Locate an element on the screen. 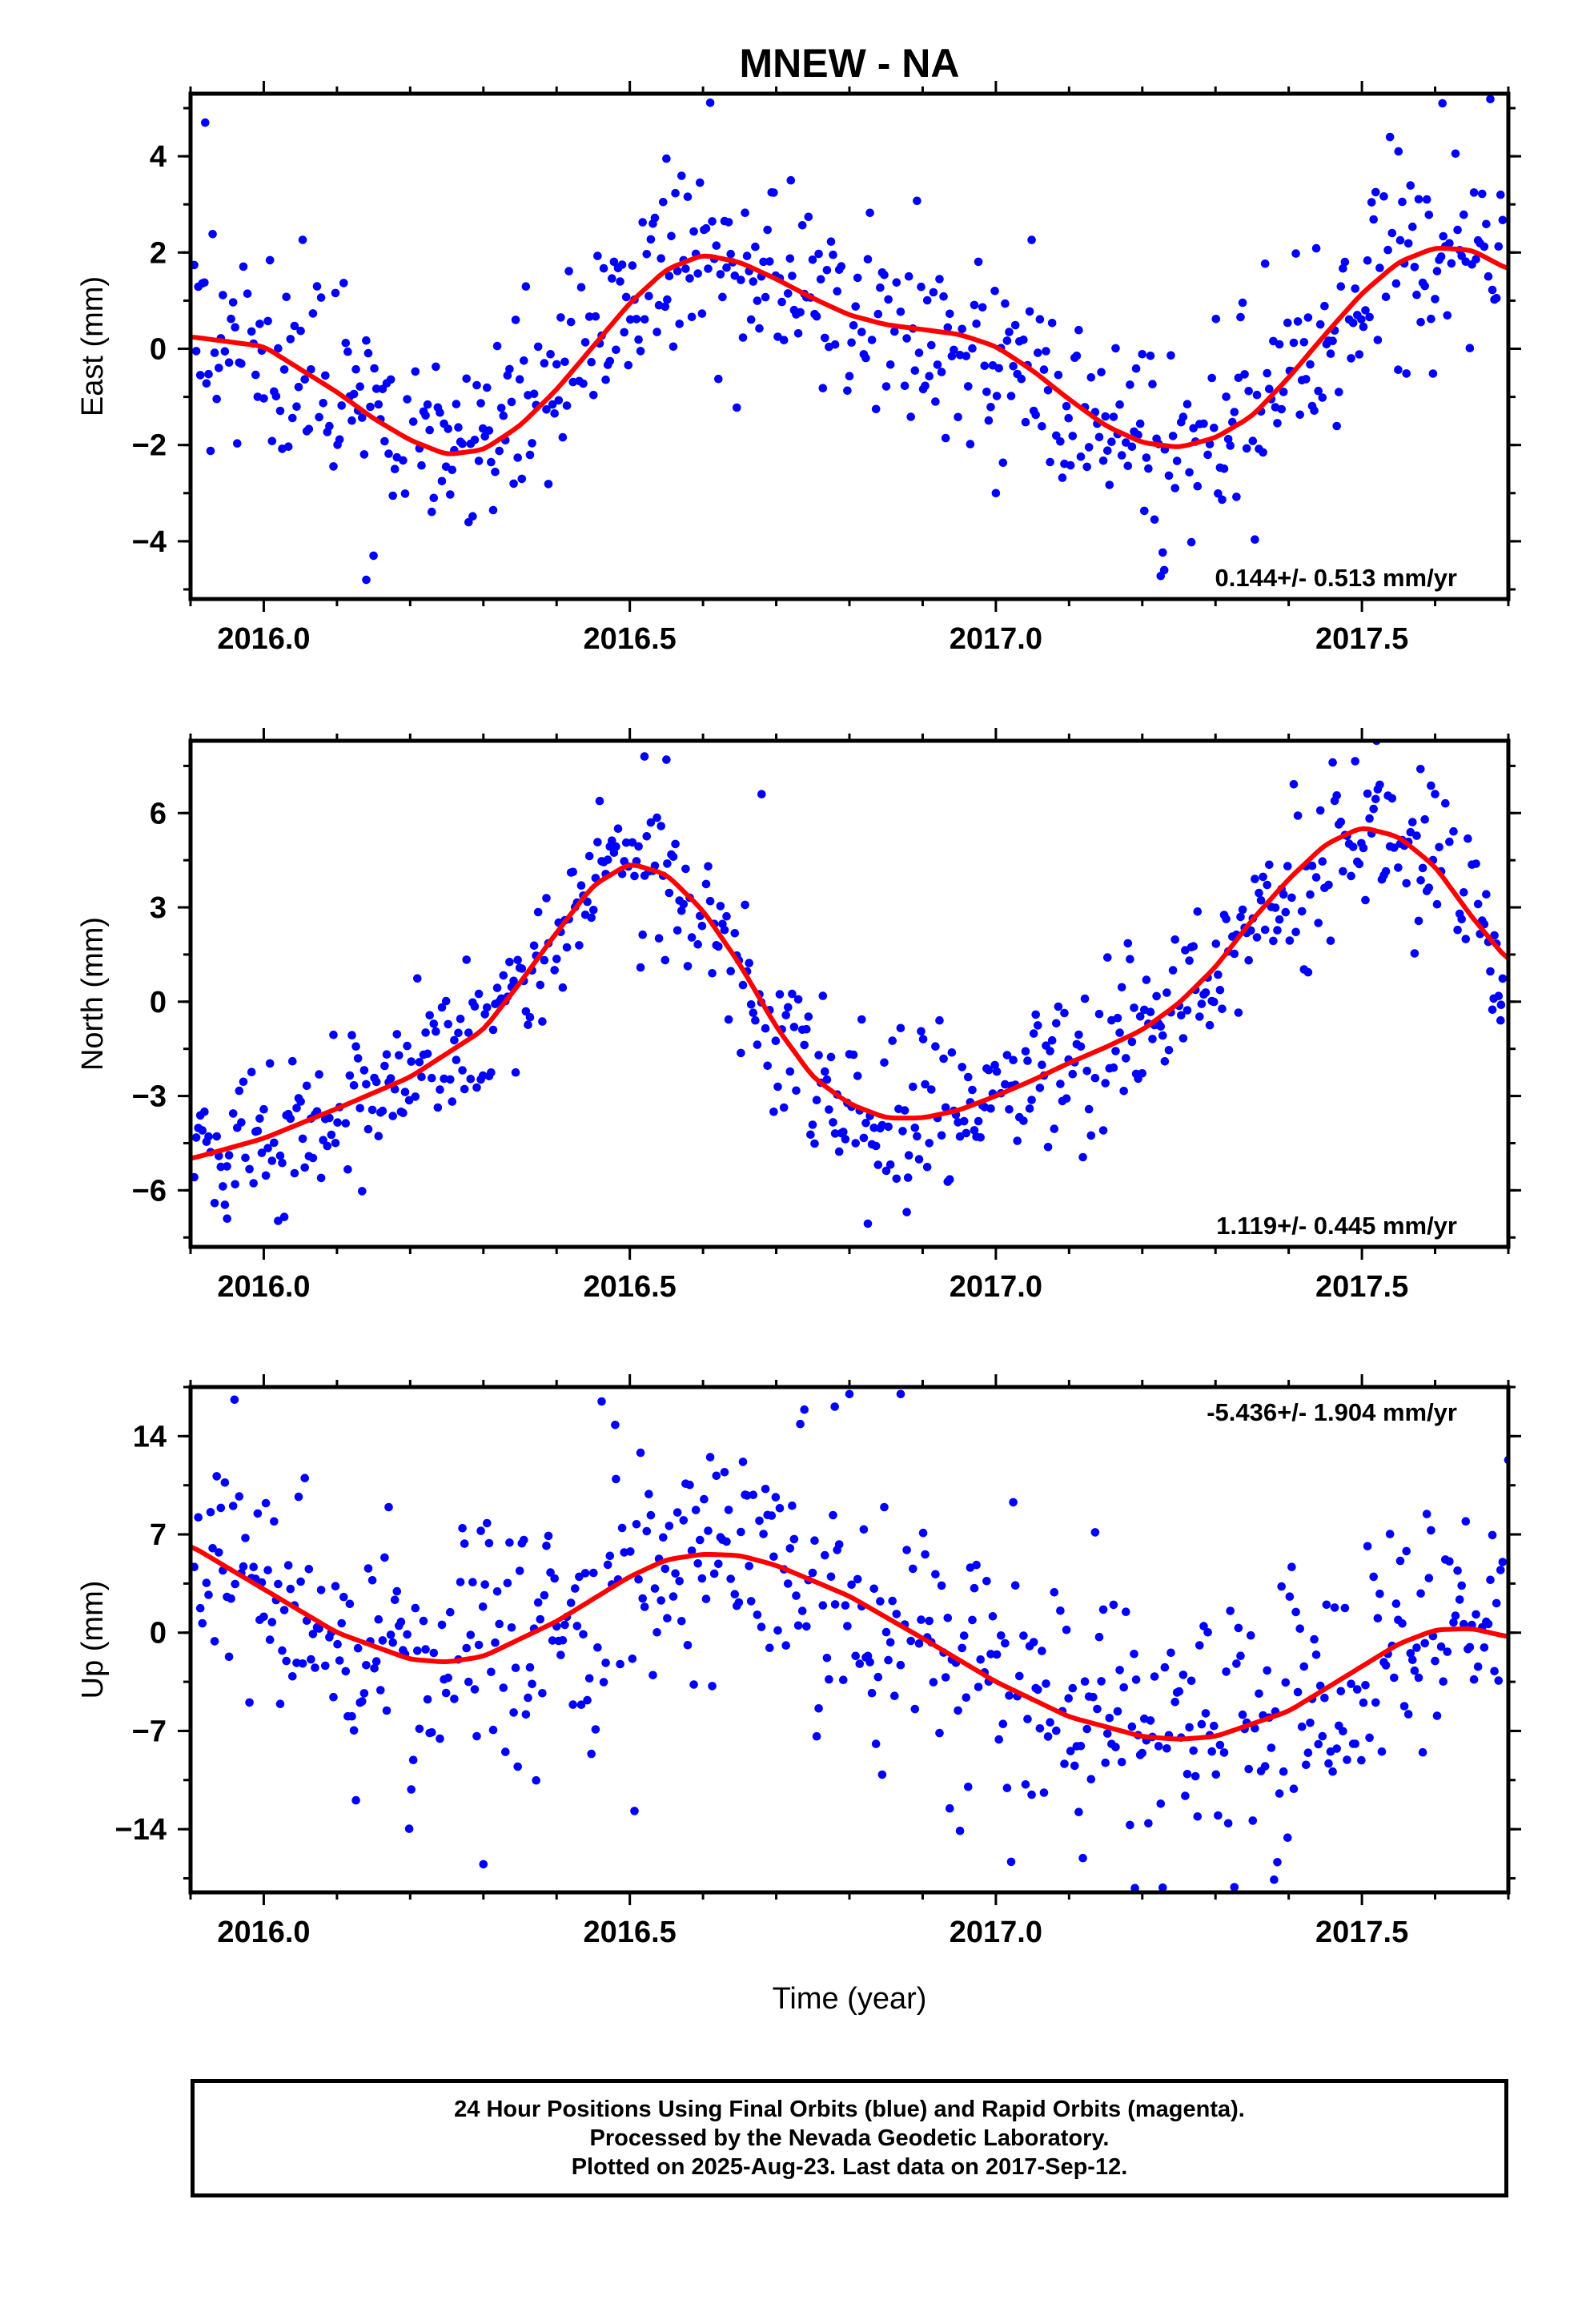  x-tick-label: 2016.5 is located at coordinates (630, 639).